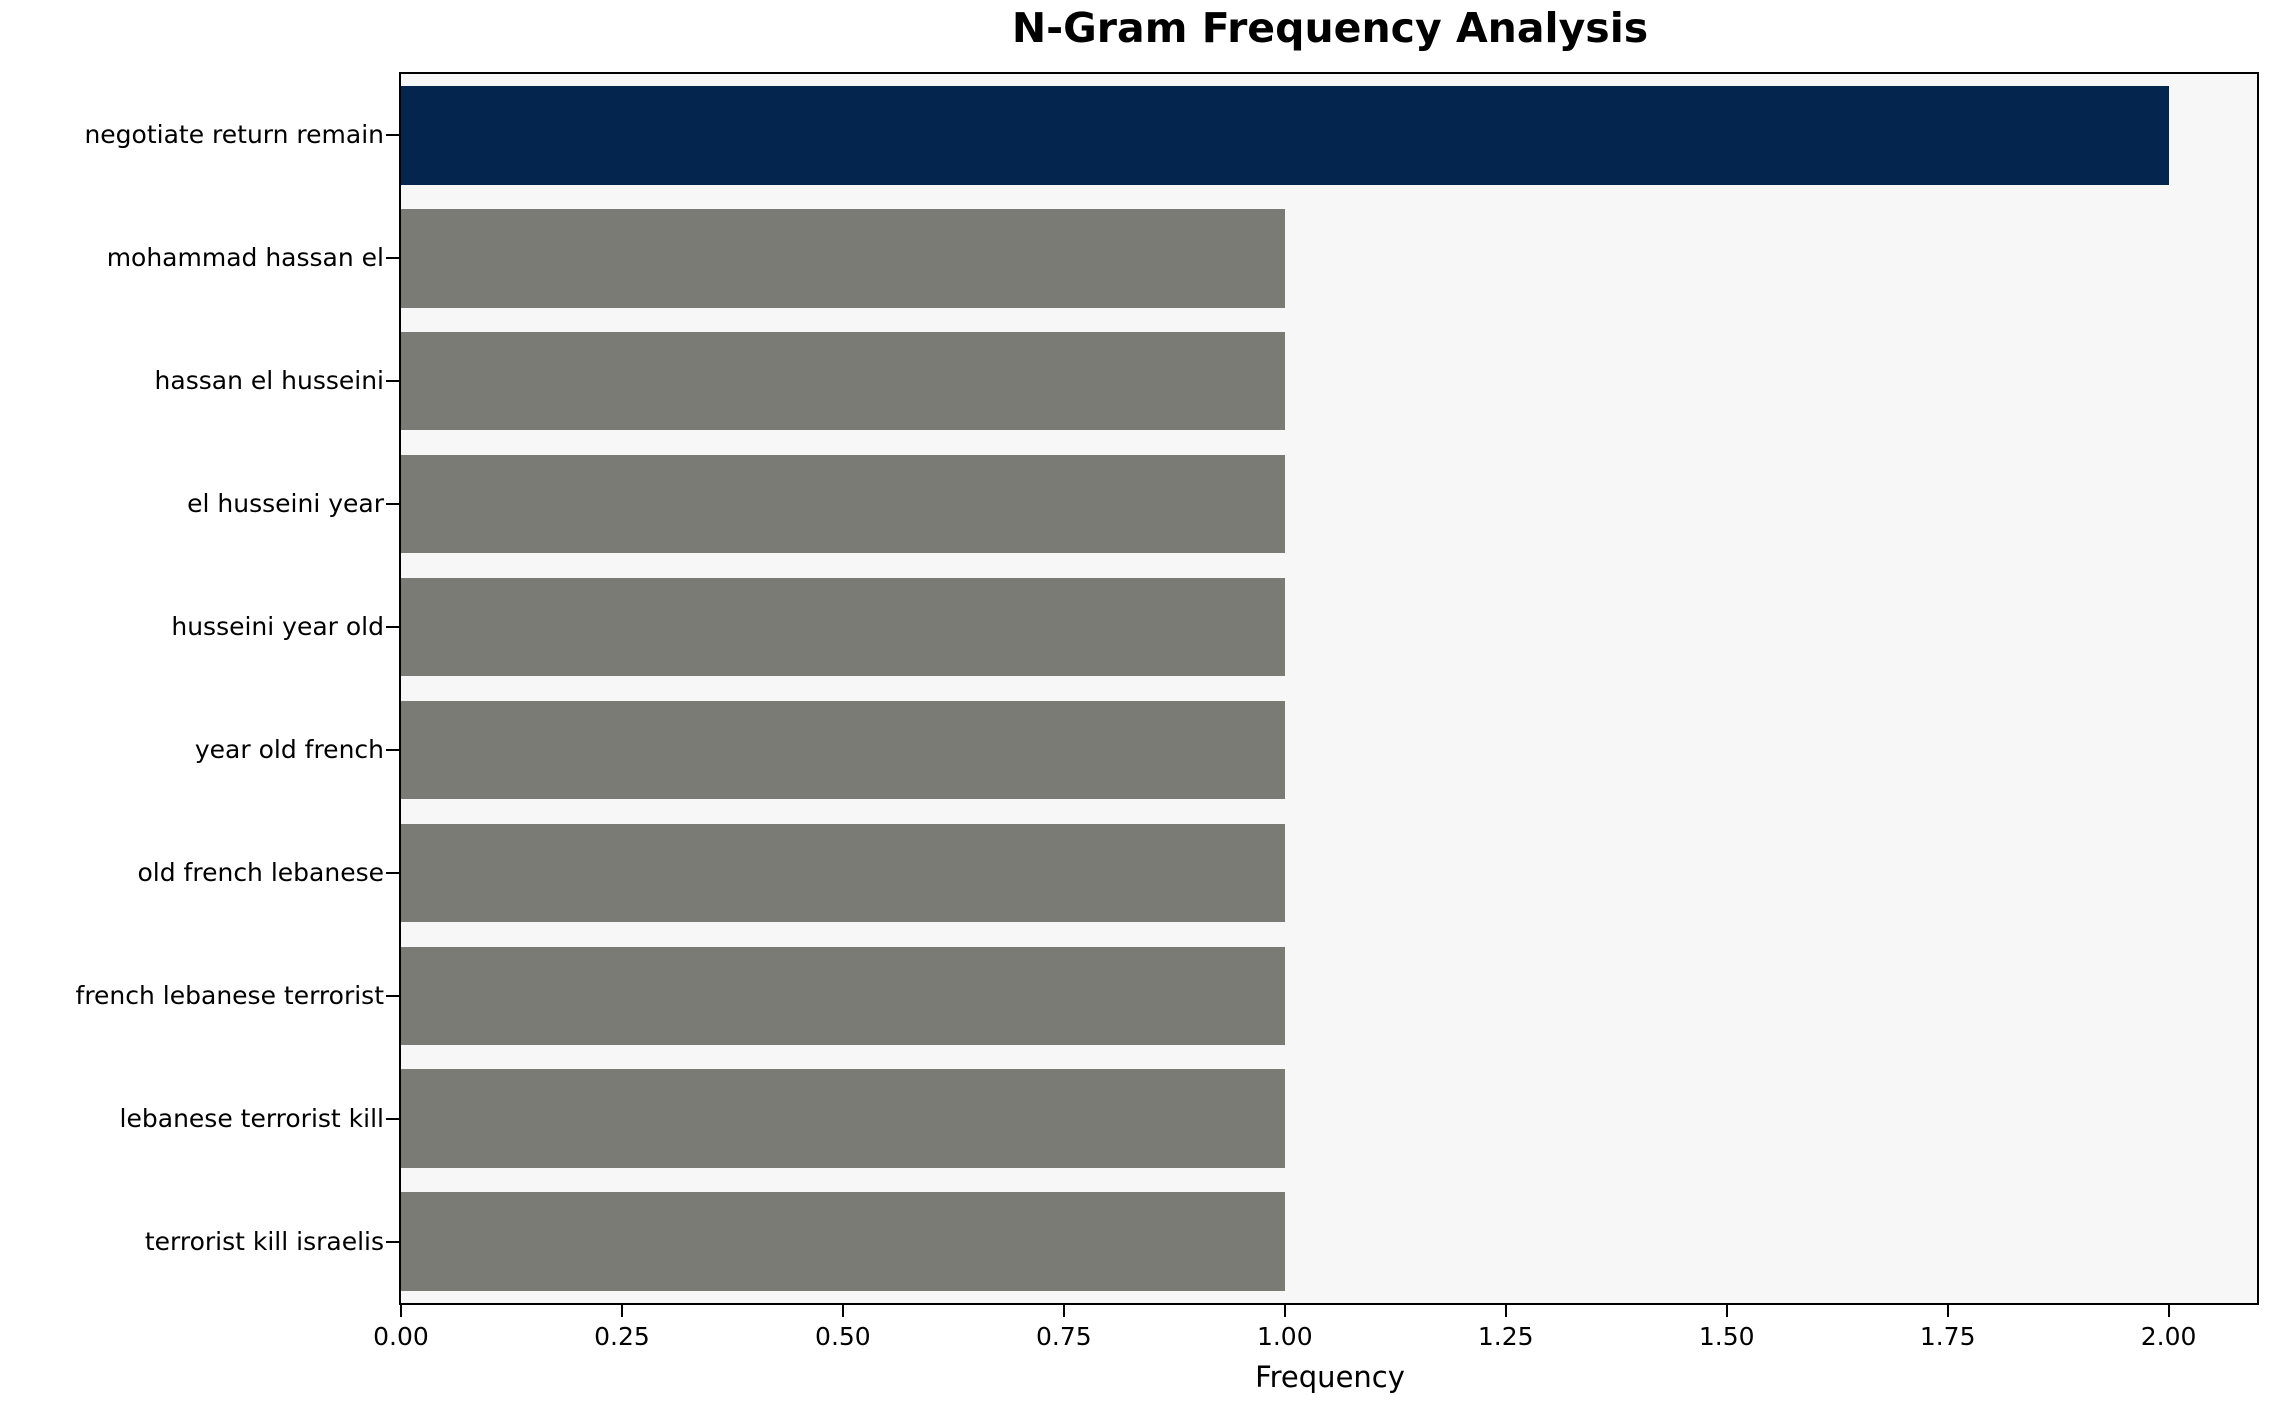  What do you see at coordinates (1330, 1377) in the screenshot?
I see `x-axis-label: Frequency` at bounding box center [1330, 1377].